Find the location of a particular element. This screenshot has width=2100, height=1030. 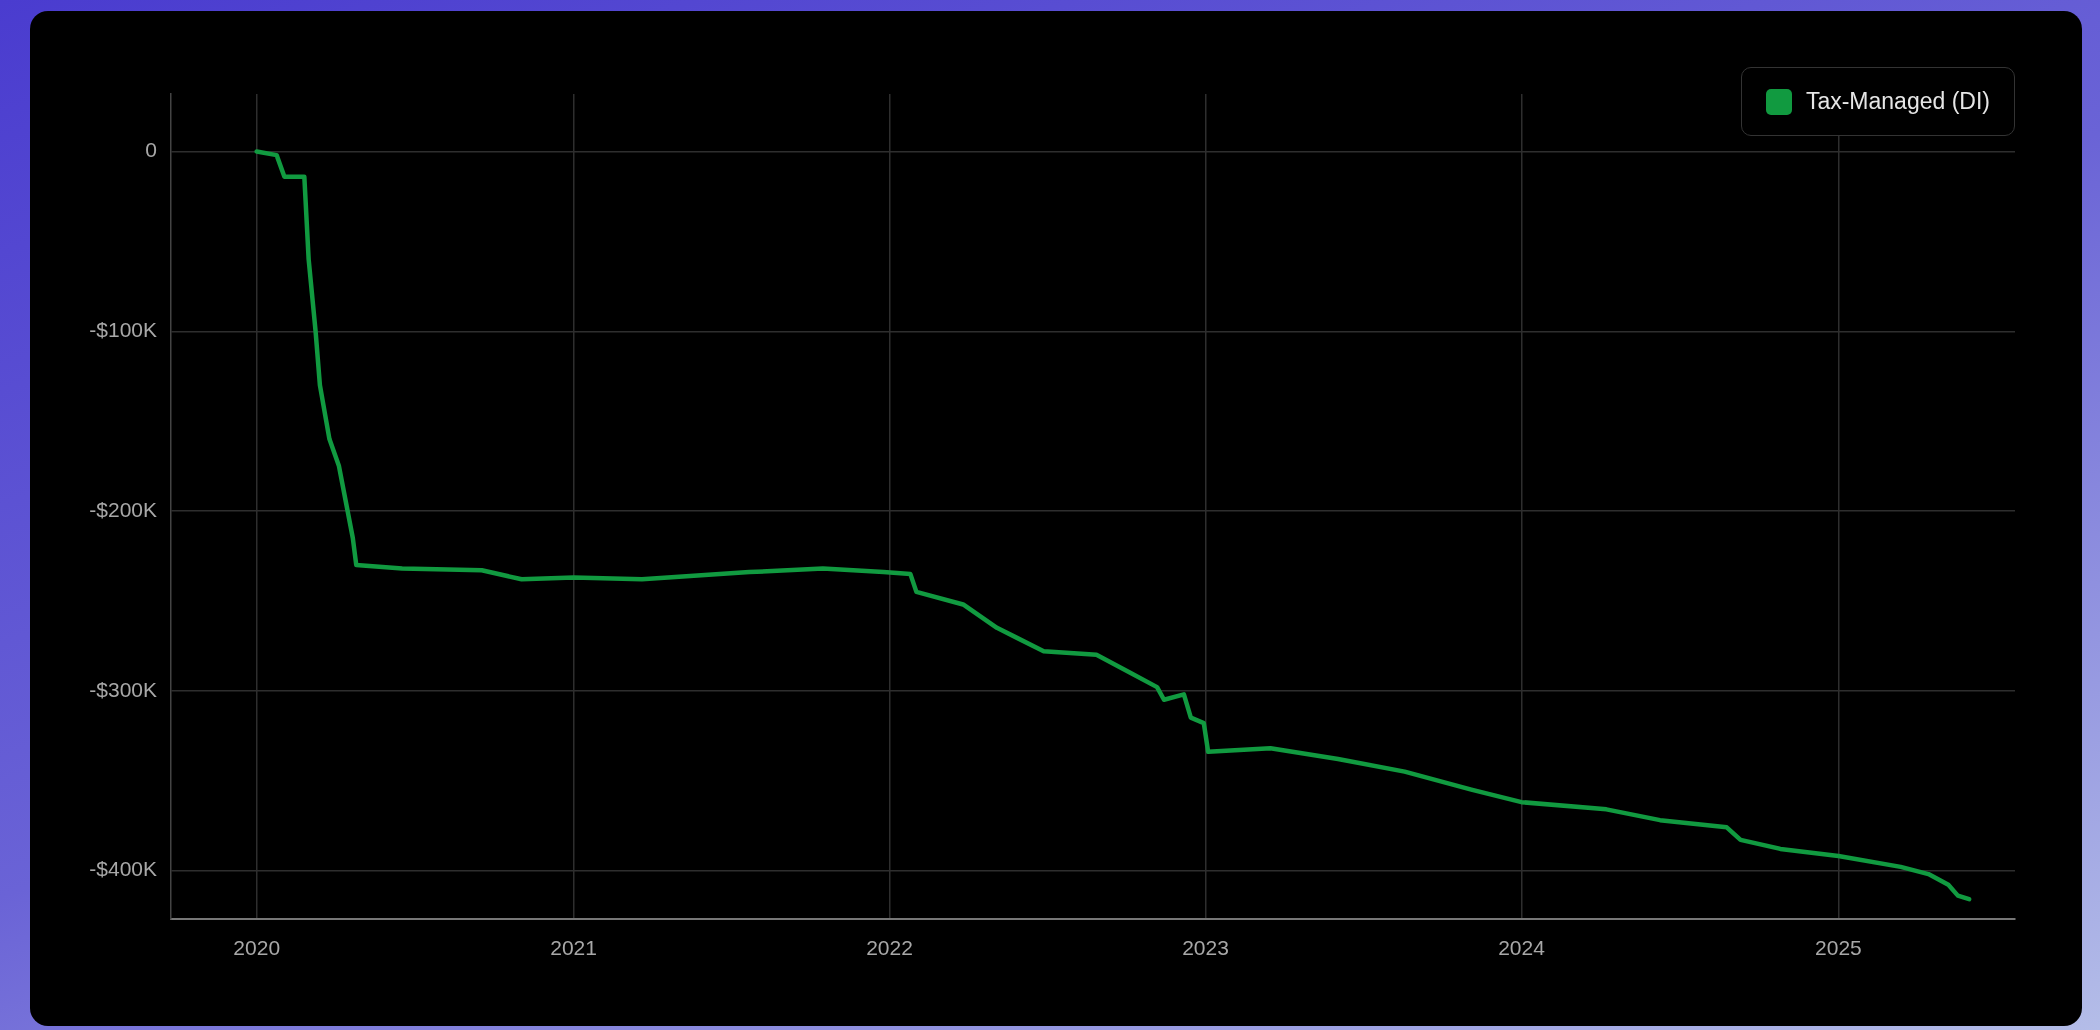

x-tick-label: 2020 is located at coordinates (257, 948).